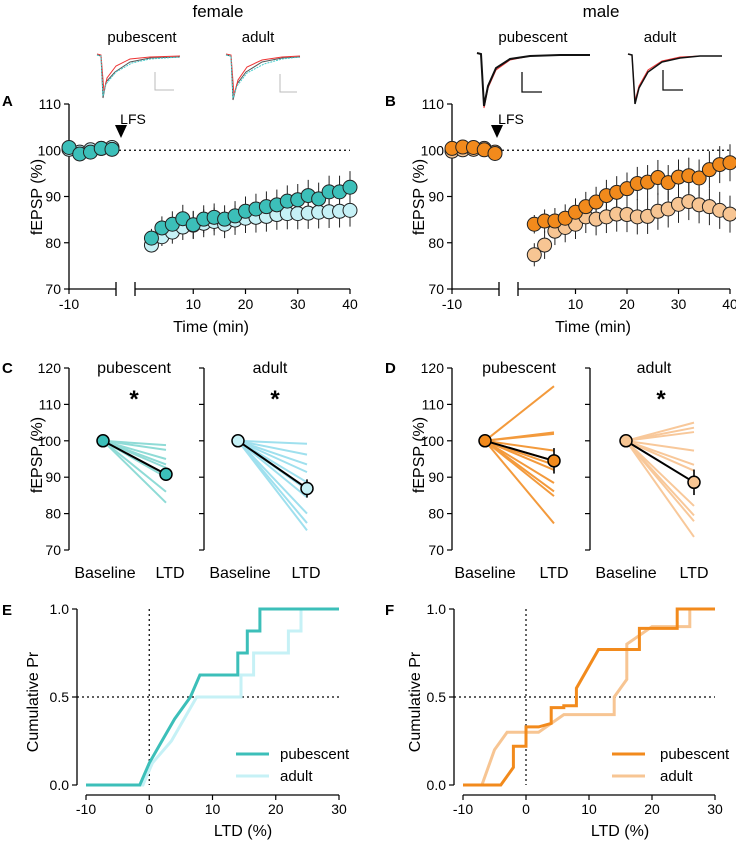  Describe the element at coordinates (436, 197) in the screenshot. I see `panel-B-y-tick-label: 90` at that location.